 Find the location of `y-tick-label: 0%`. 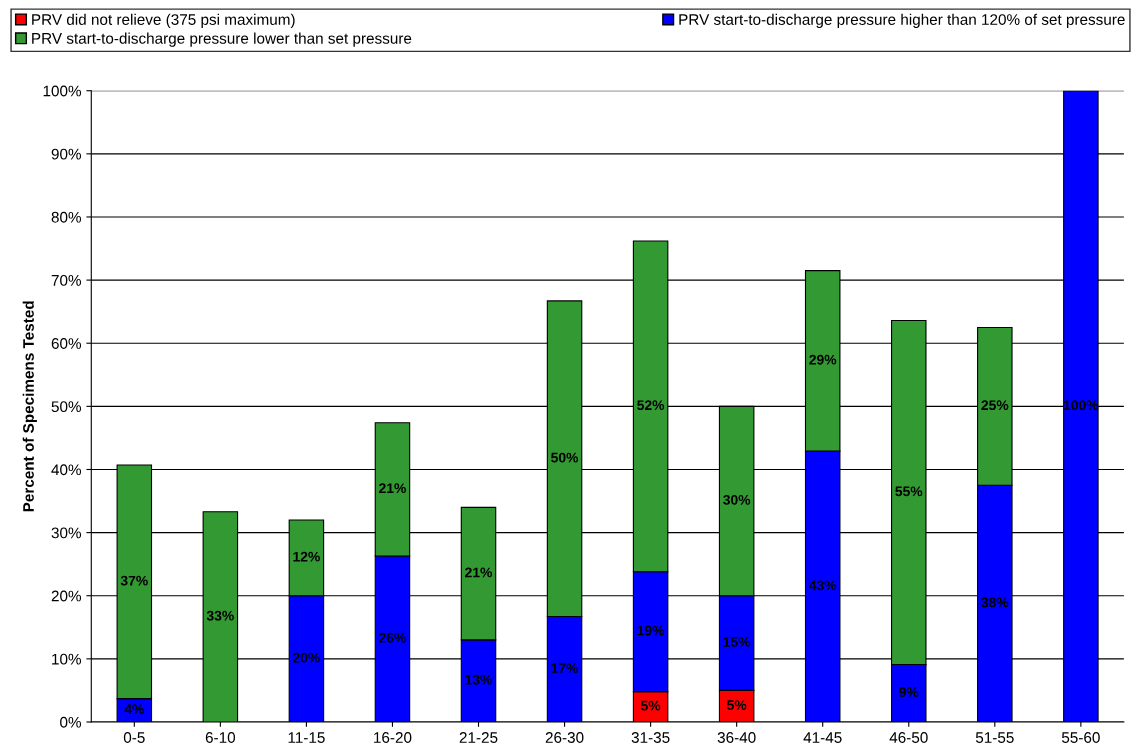

y-tick-label: 0% is located at coordinates (71, 722).